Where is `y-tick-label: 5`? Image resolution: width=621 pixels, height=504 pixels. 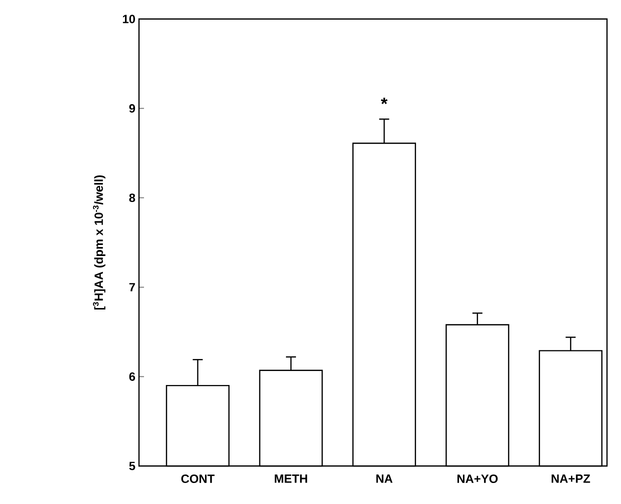 y-tick-label: 5 is located at coordinates (132, 466).